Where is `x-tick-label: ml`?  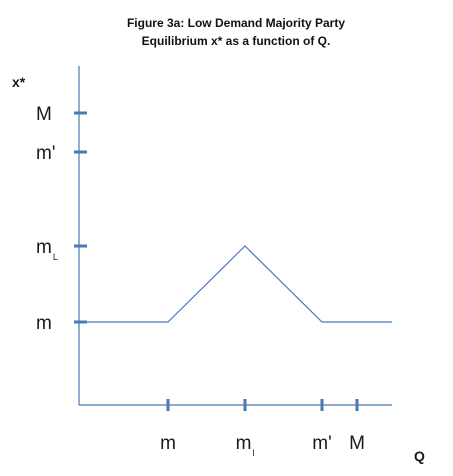
x-tick-label: ml is located at coordinates (245, 445).